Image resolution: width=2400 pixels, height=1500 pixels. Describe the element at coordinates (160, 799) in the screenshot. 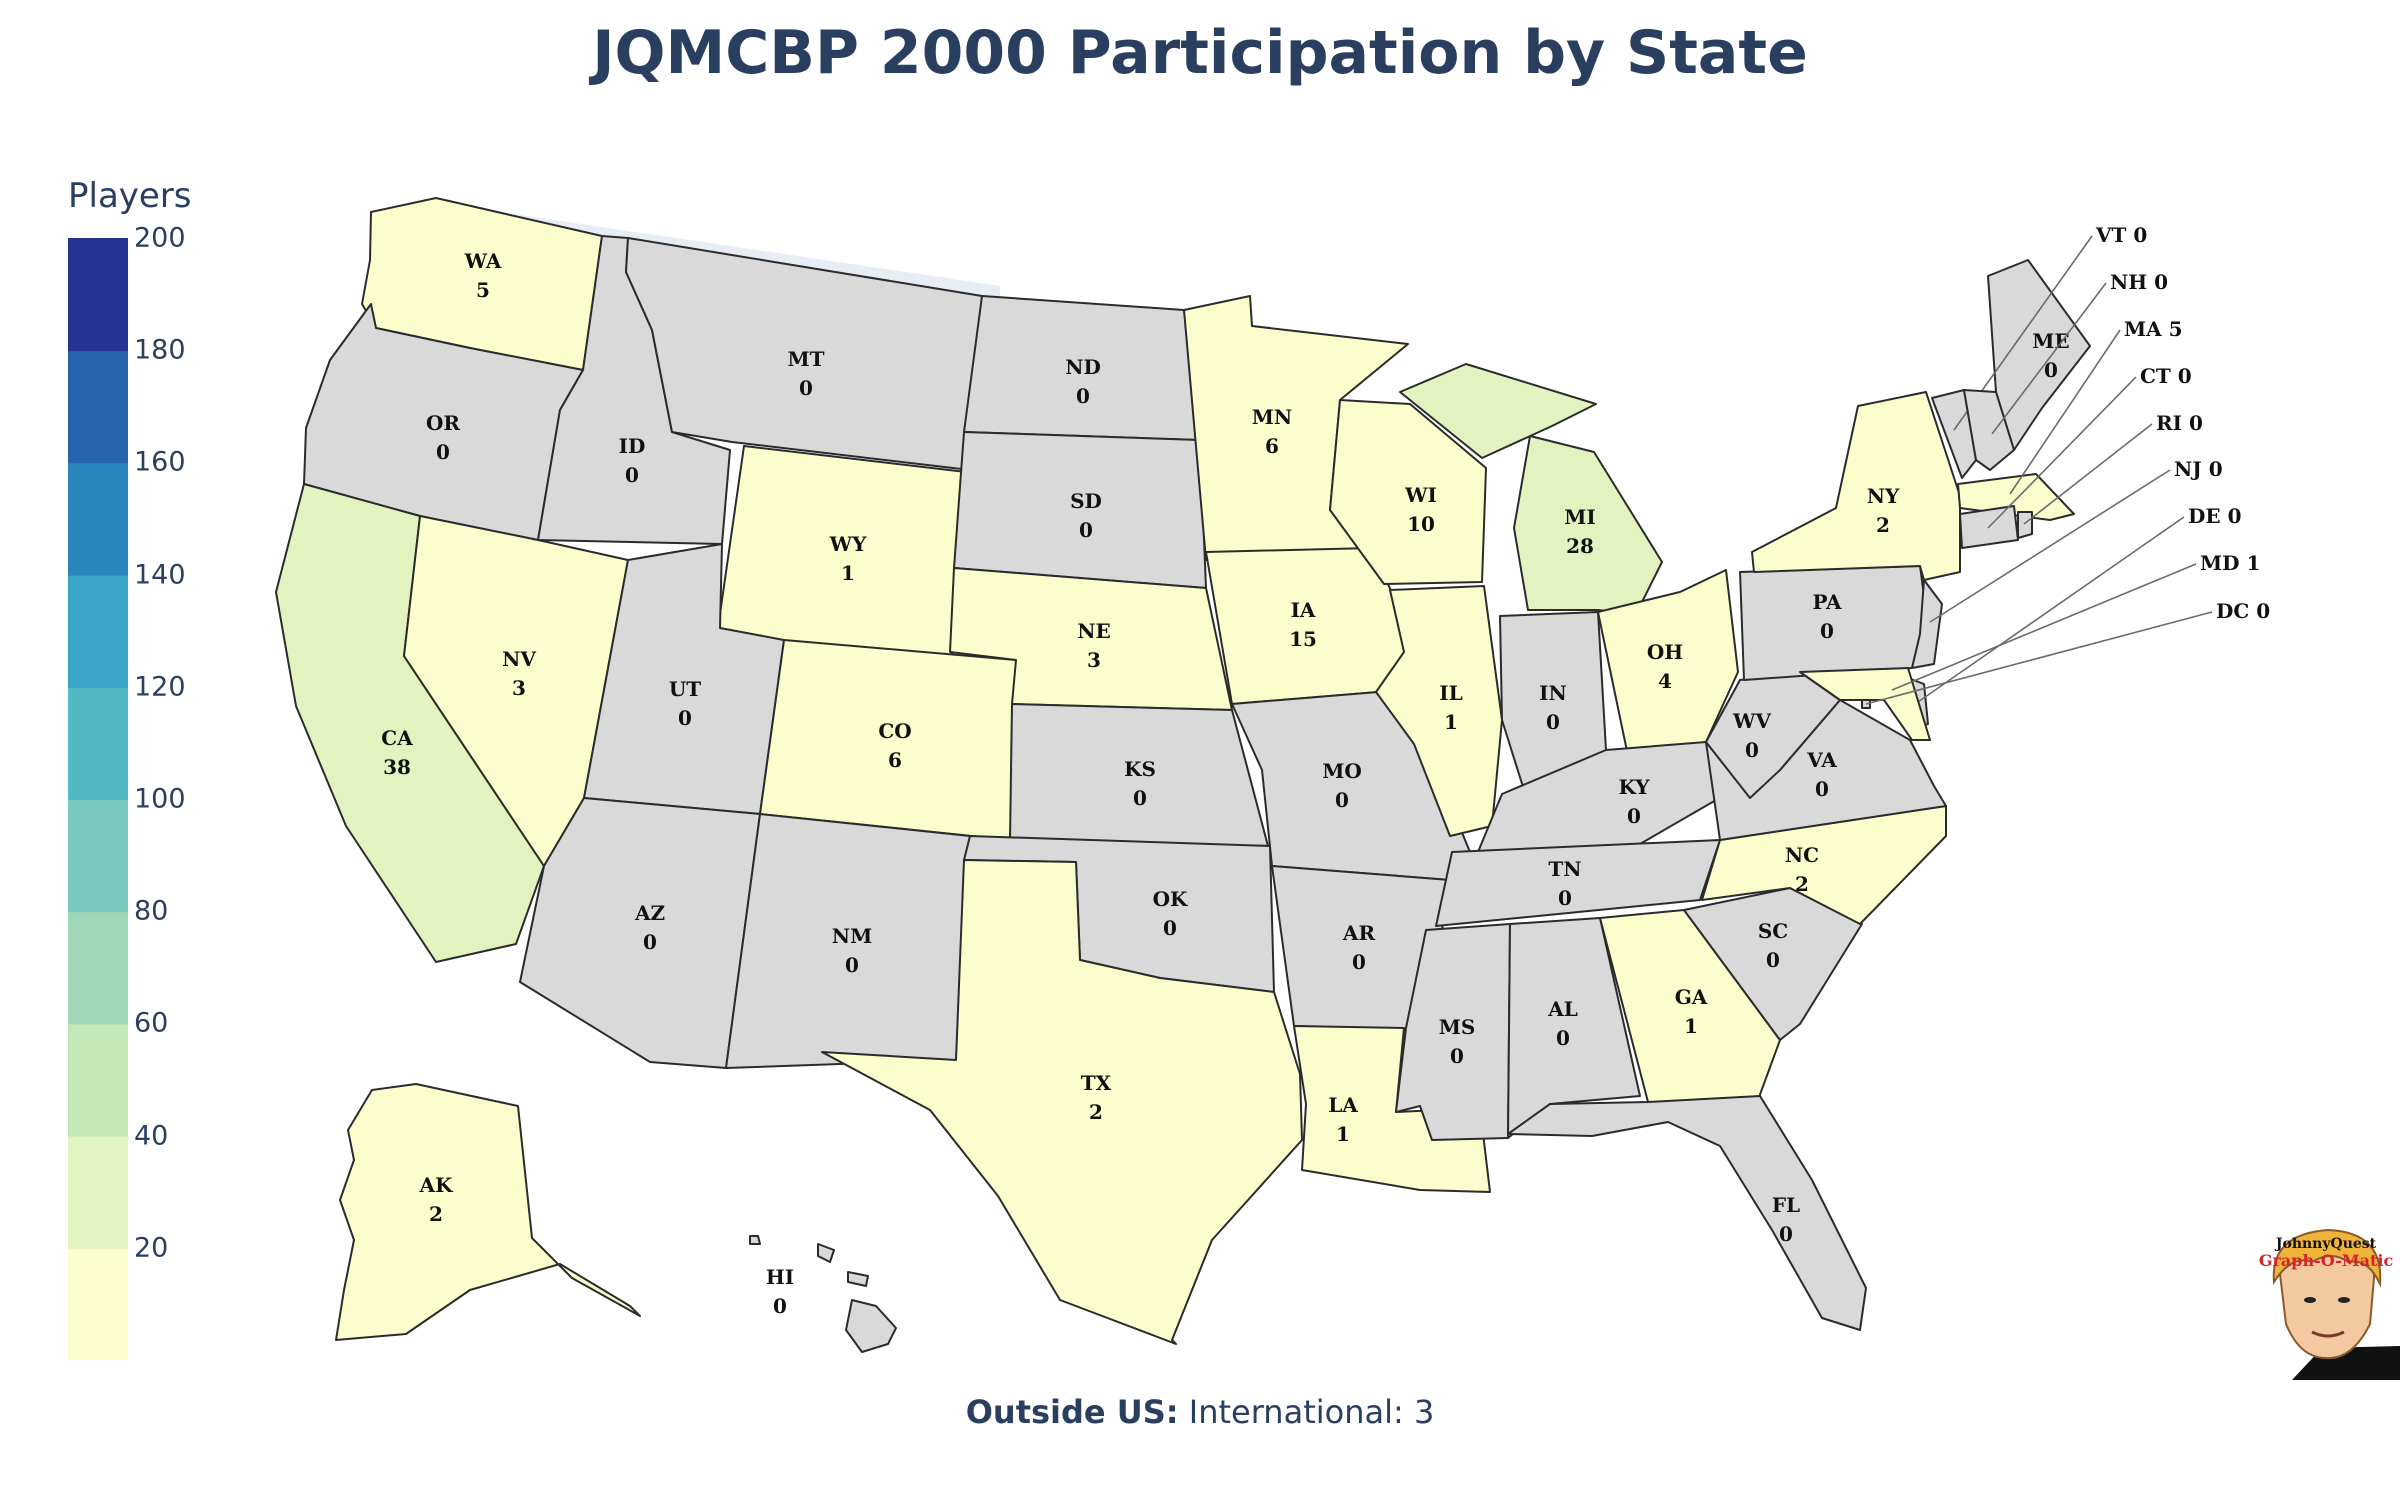

I see `colorbar-tick-label: 100` at that location.